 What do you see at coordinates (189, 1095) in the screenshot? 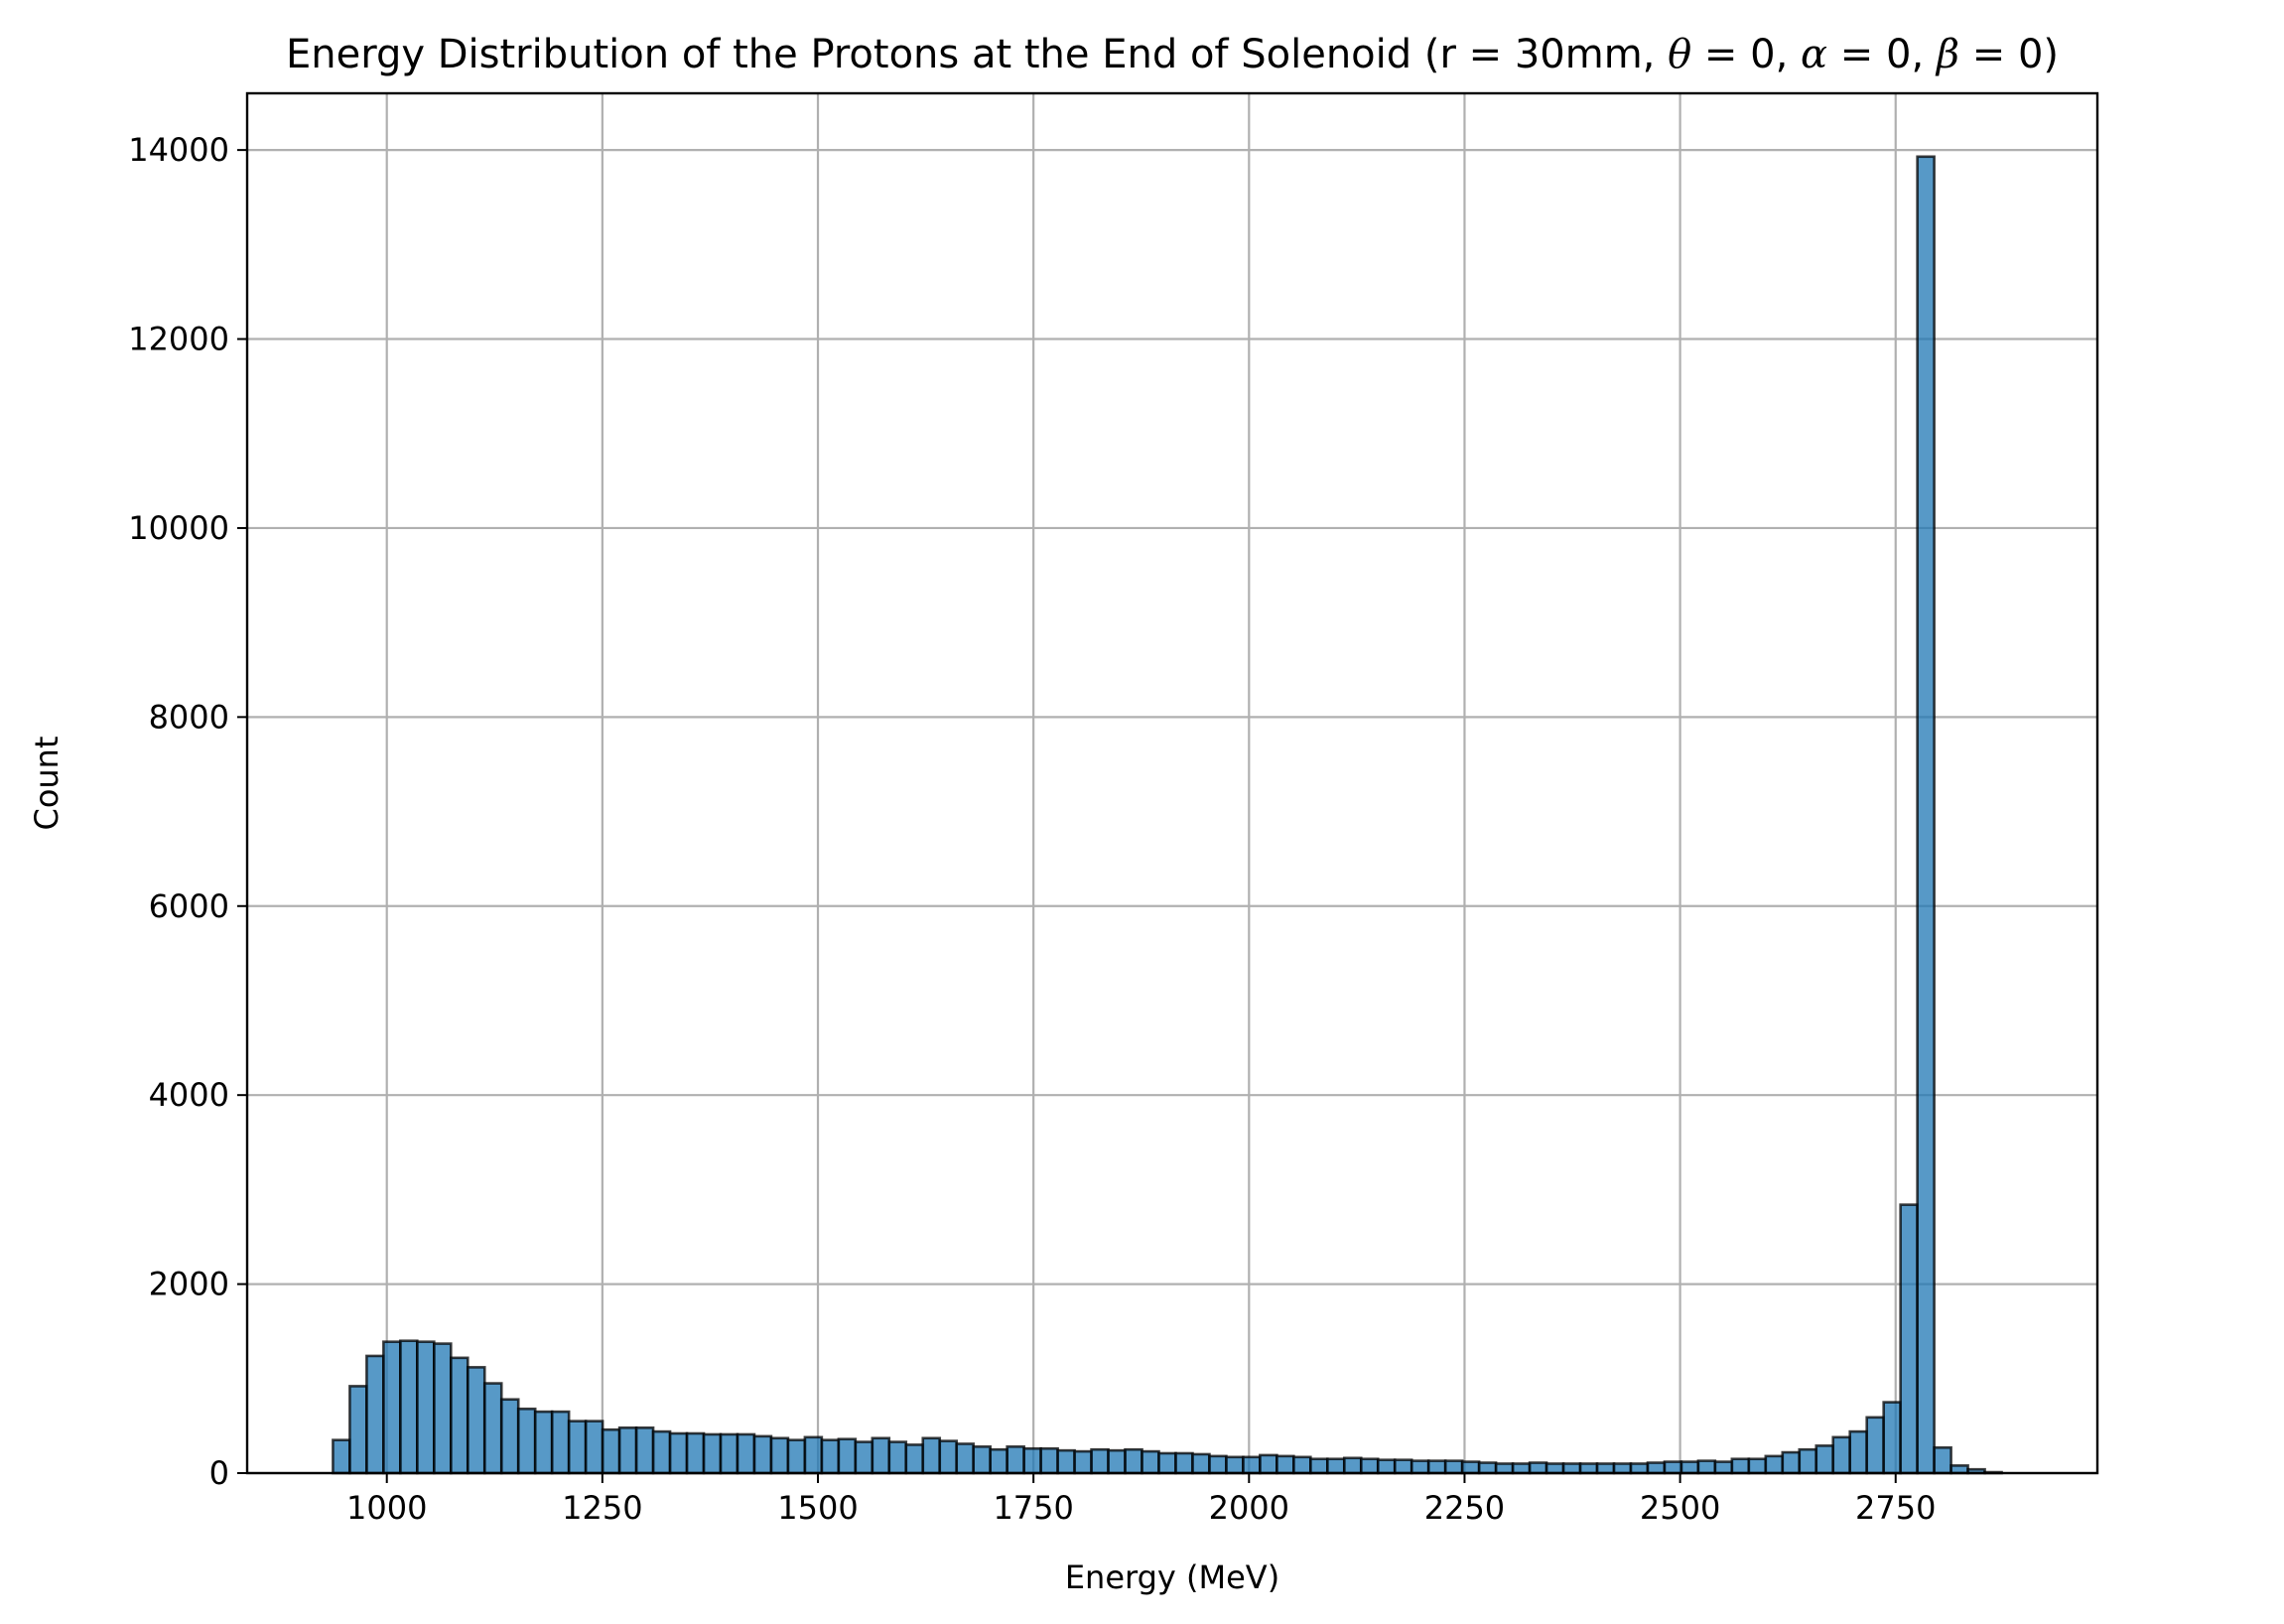
I see `y-tick-label: 4000` at bounding box center [189, 1095].